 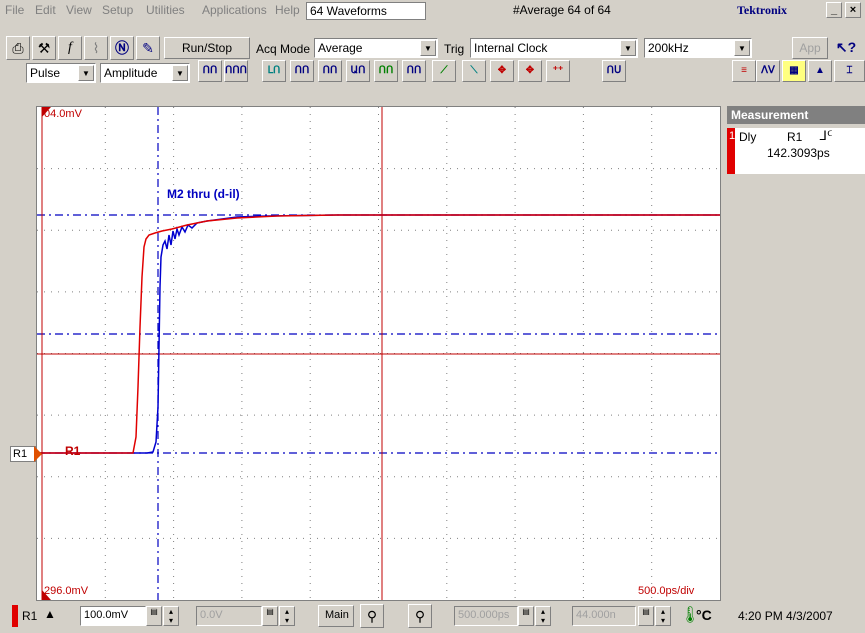 What do you see at coordinates (20, 454) in the screenshot?
I see `channel-marker-label: R1` at bounding box center [20, 454].